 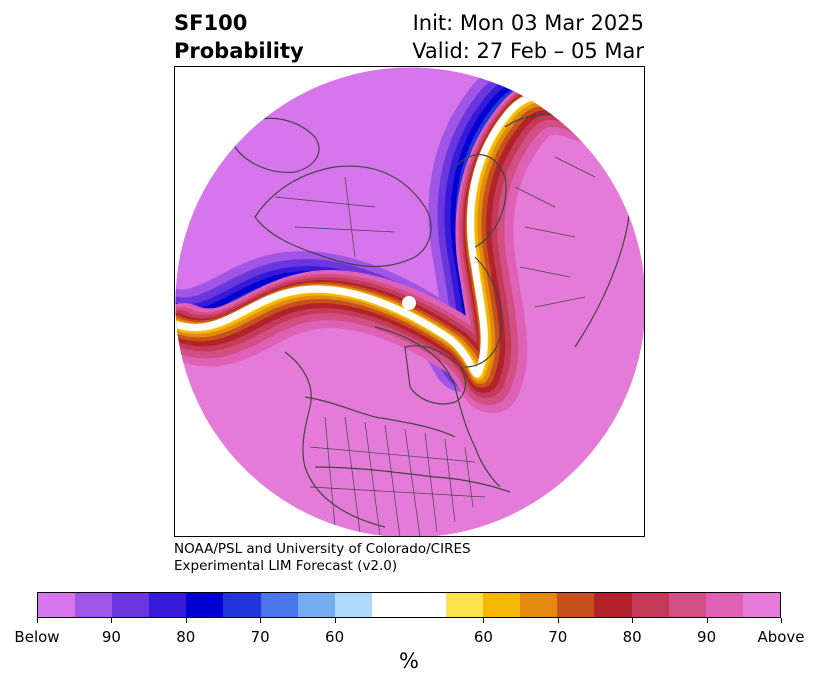 What do you see at coordinates (239, 51) in the screenshot?
I see `variable-type: Probability` at bounding box center [239, 51].